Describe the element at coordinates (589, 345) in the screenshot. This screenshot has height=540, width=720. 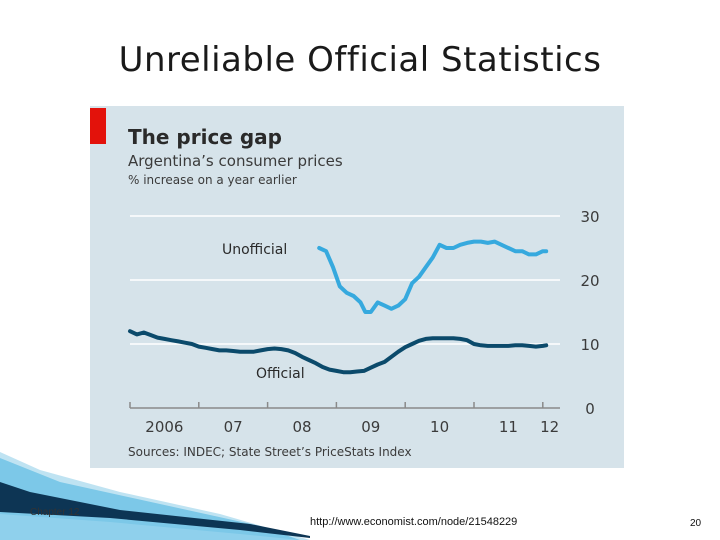
I see `y-tick-label-10: 10` at that location.